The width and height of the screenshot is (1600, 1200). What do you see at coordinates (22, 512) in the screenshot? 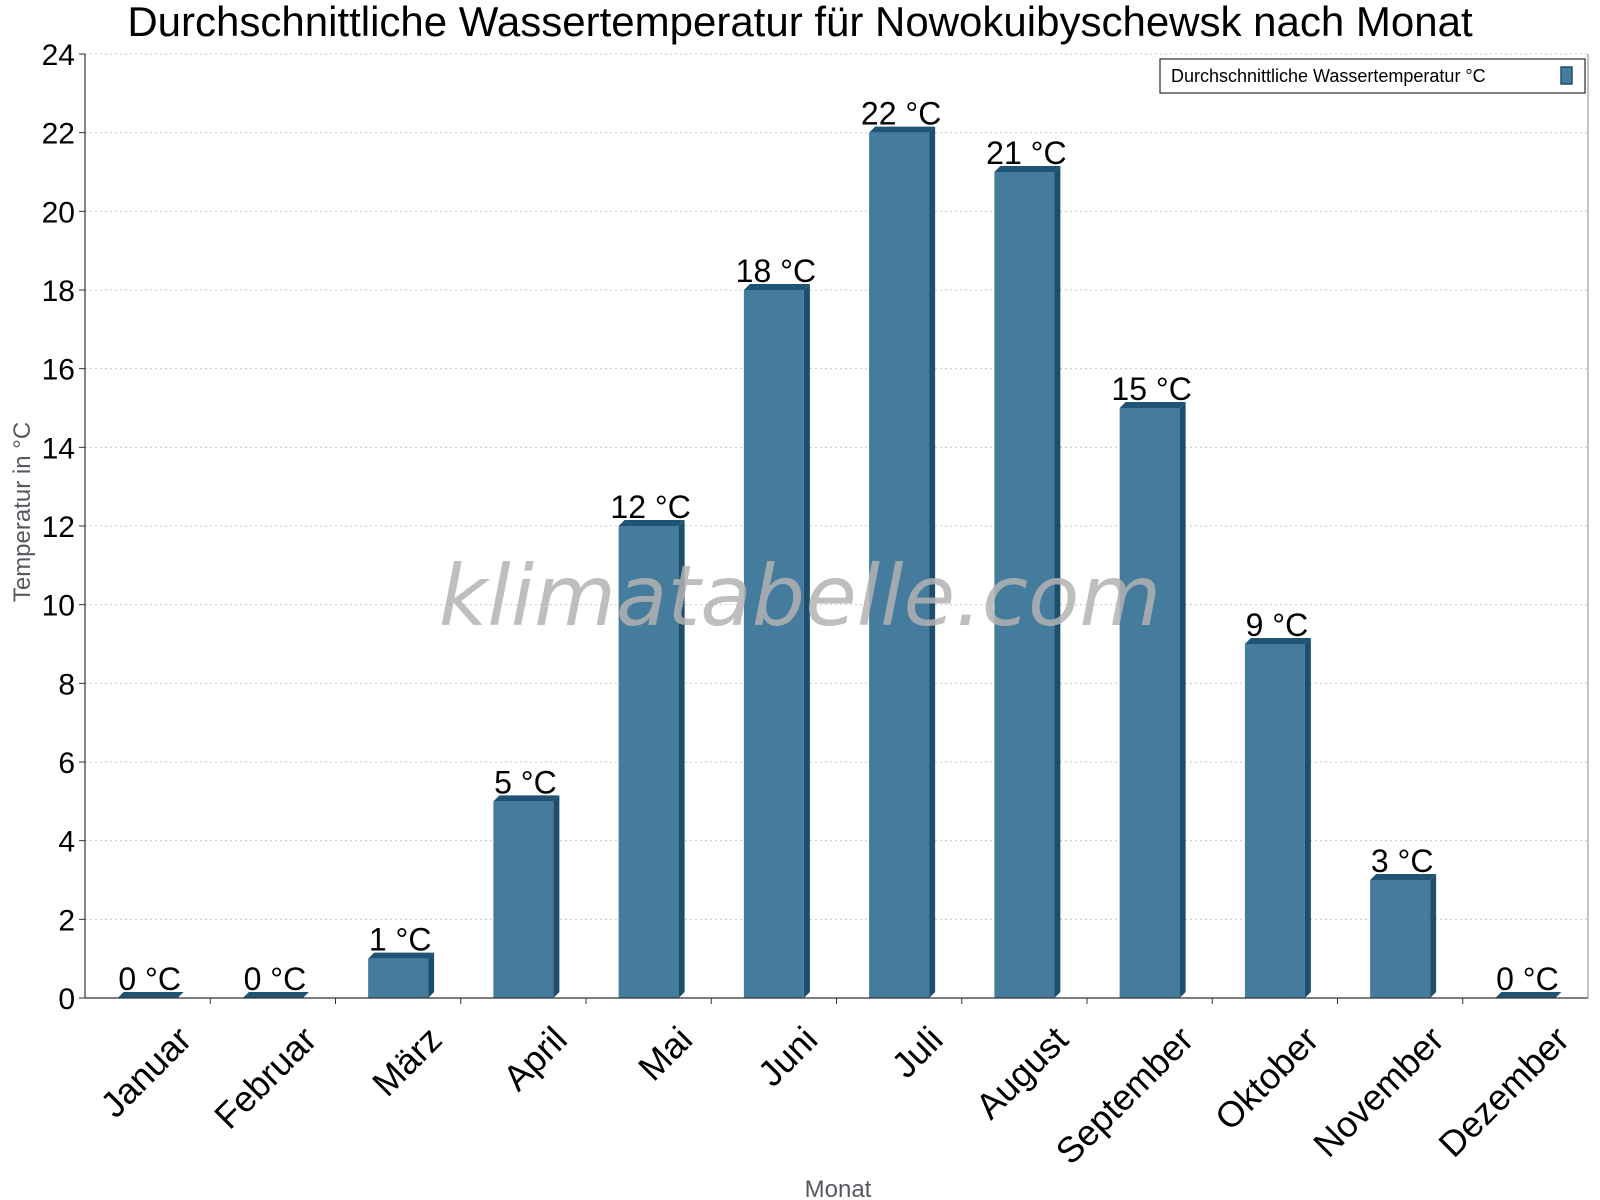
I see `y-axis-title: Temperatur in °C` at bounding box center [22, 512].